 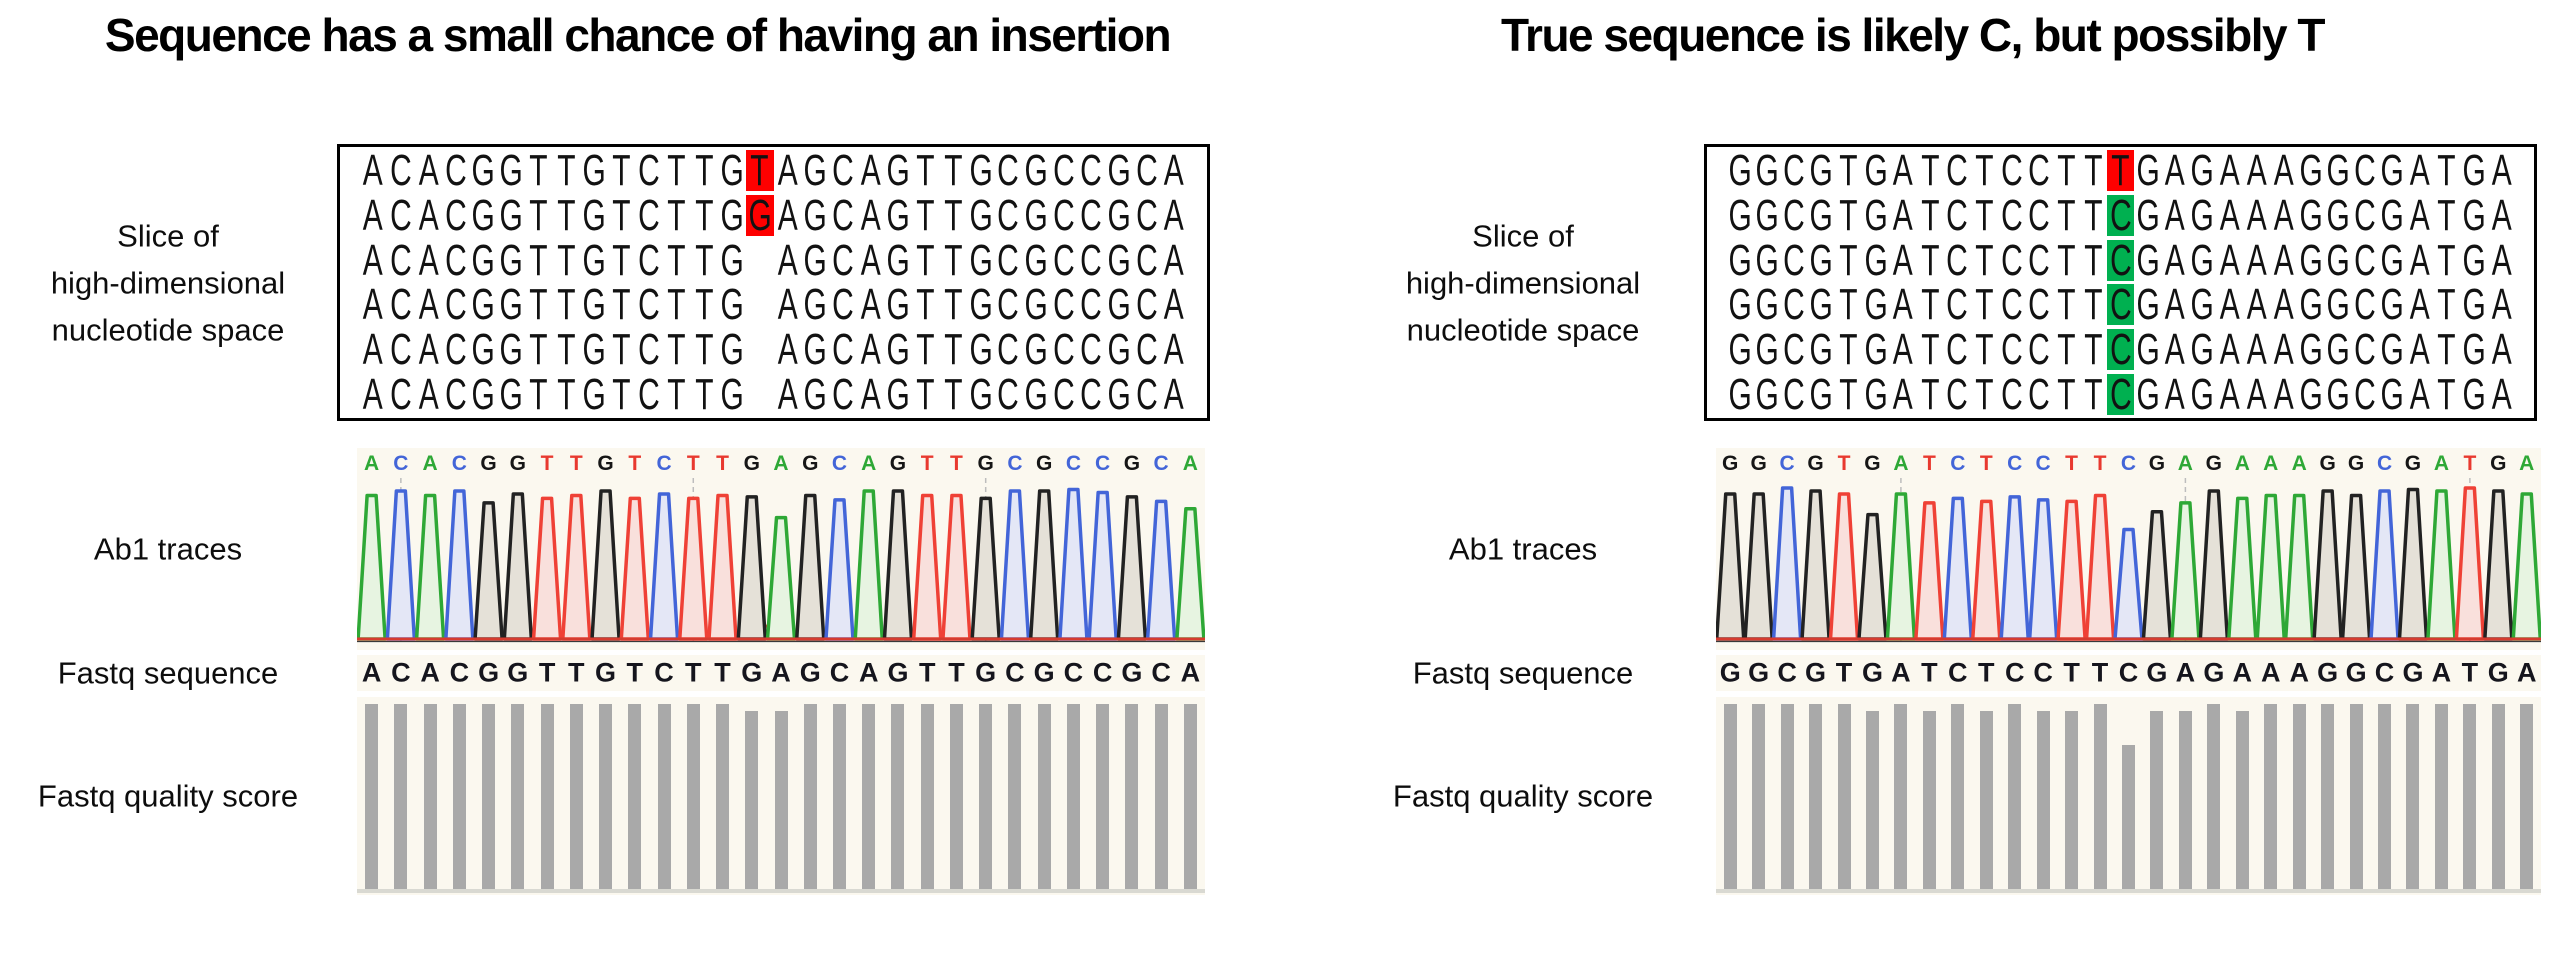 I want to click on label-ab1-traces: Ab1 traces, so click(x=1523, y=549).